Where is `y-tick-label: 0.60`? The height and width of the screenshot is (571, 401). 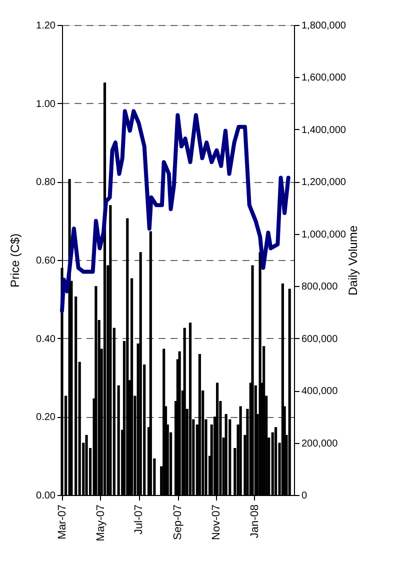
y-tick-label: 0.60 is located at coordinates (46, 261).